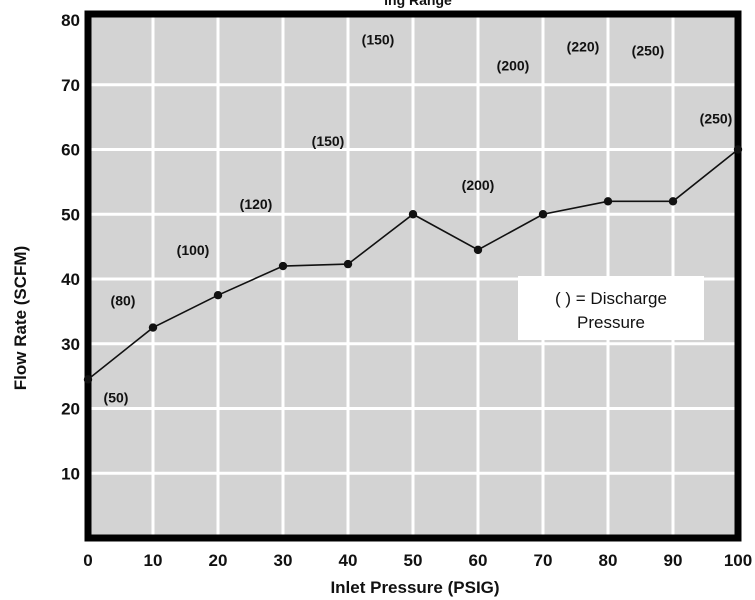 Image resolution: width=755 pixels, height=600 pixels. What do you see at coordinates (413, 560) in the screenshot?
I see `x-tick-label: 50` at bounding box center [413, 560].